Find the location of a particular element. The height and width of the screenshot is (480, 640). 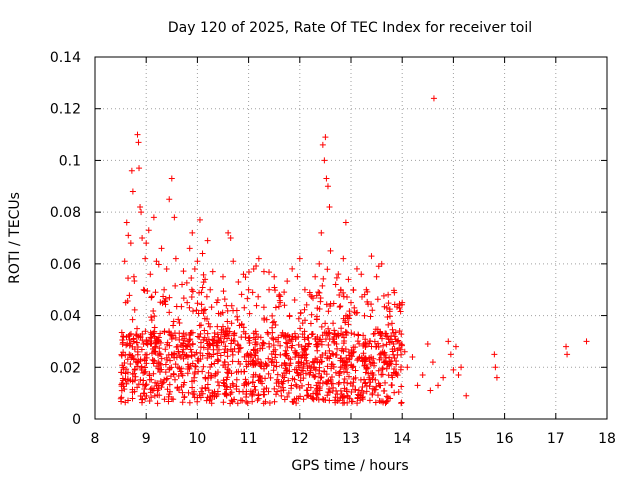

y-tick-label: 0.1 is located at coordinates (70, 161).